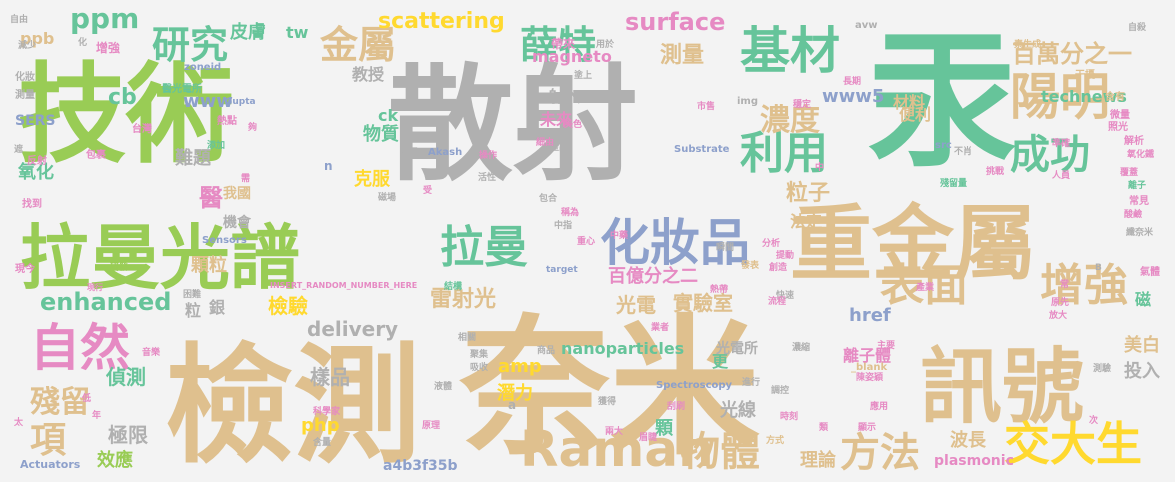  Describe the element at coordinates (785, 295) in the screenshot. I see `cloud-word: 快速` at that location.